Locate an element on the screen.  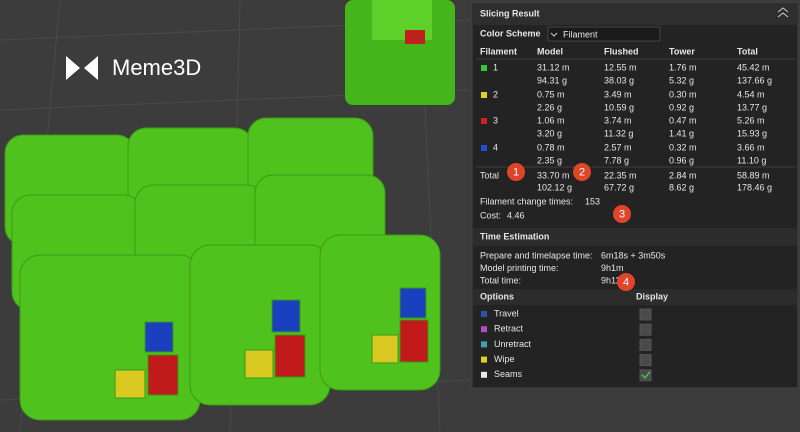
time-value: 6m18s + 3m50s is located at coordinates (633, 255).